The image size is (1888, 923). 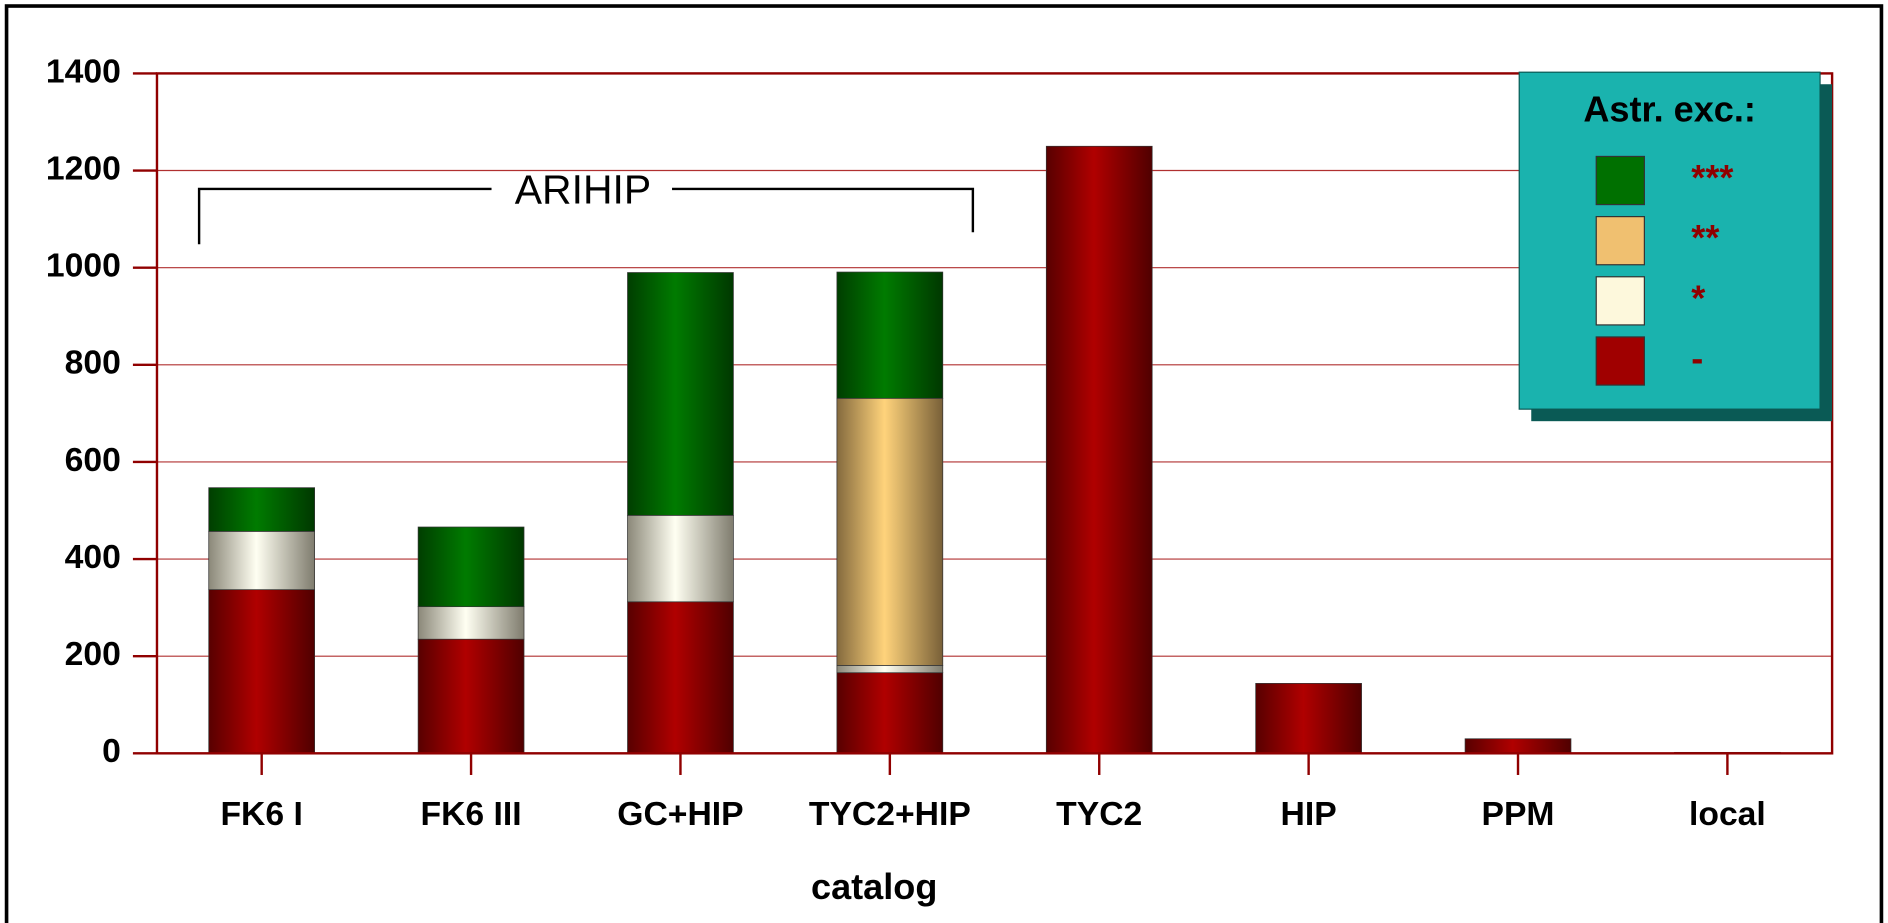 I want to click on y-tick-label: 600, so click(x=93, y=460).